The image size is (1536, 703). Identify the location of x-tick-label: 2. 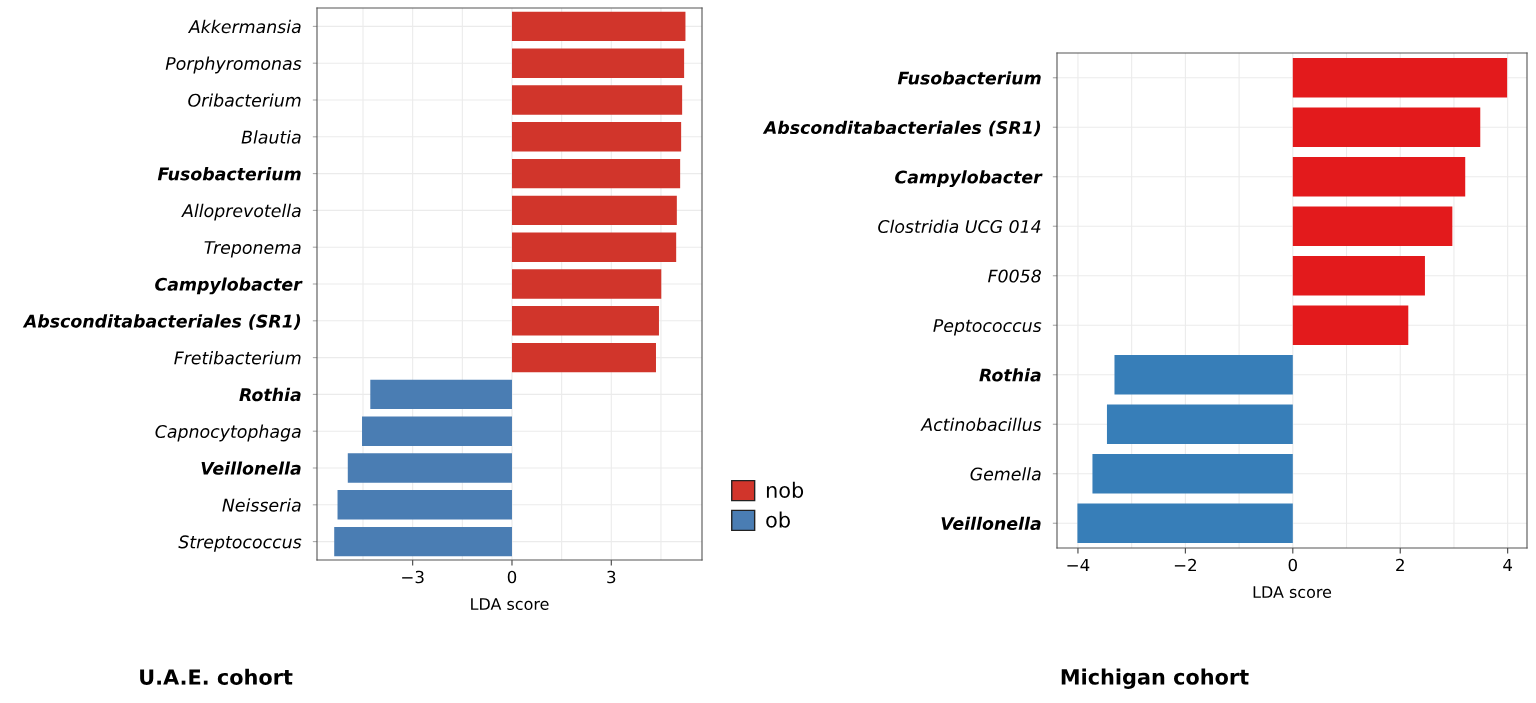
(1400, 565).